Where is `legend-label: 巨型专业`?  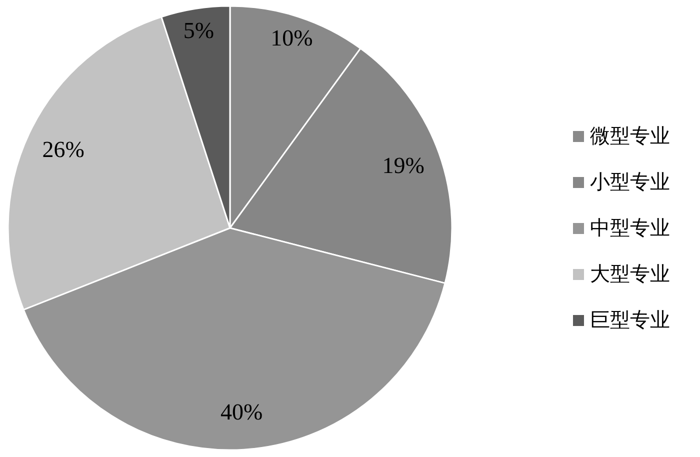
legend-label: 巨型专业 is located at coordinates (630, 321).